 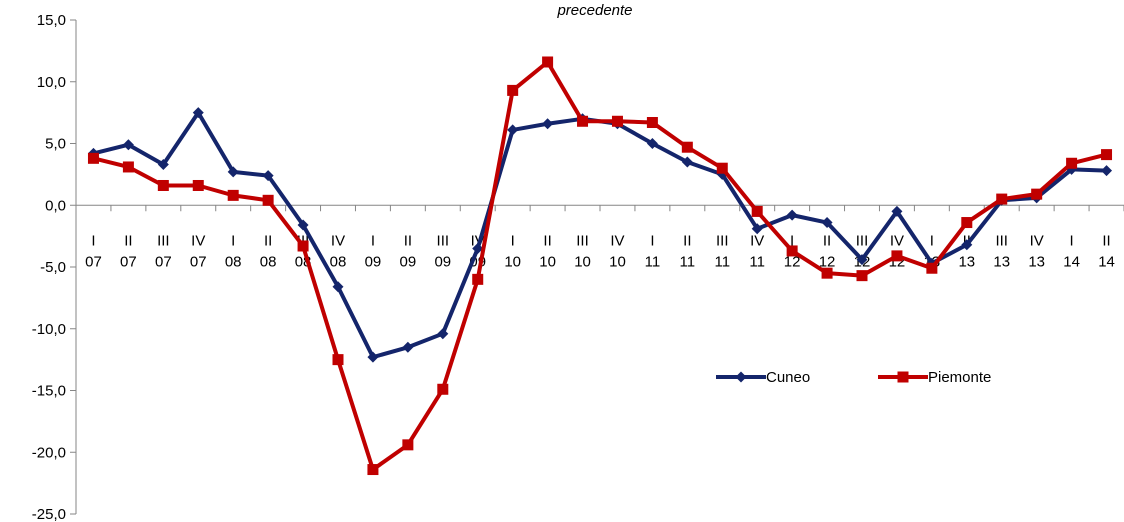 What do you see at coordinates (853, 377) in the screenshot?
I see `legend: Cuneo Piemonte` at bounding box center [853, 377].